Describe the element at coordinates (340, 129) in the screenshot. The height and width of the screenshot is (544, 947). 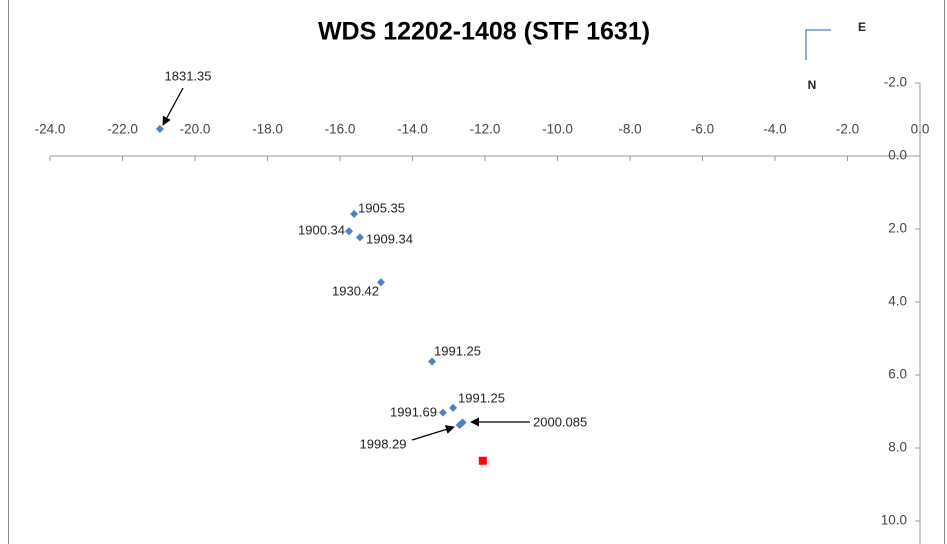
I see `x-tick-label: -16.0` at that location.